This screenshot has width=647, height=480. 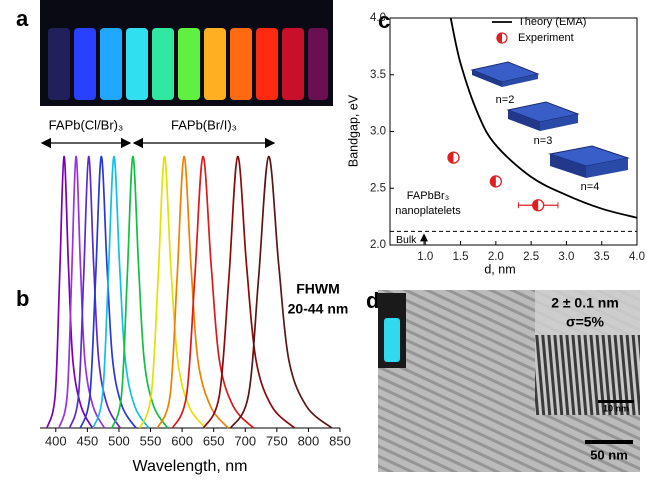 I want to click on group-label: FAPb(Cl/Br)₃, so click(x=86, y=124).